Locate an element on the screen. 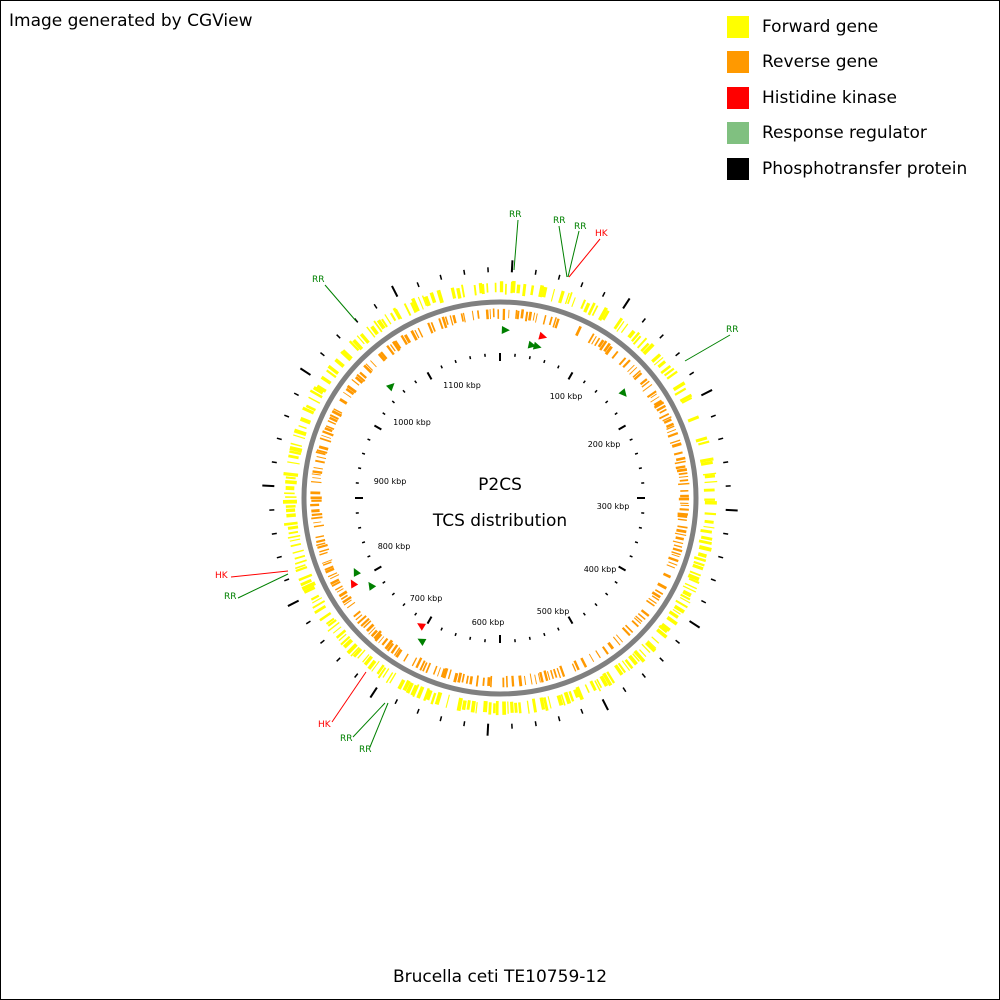 The image size is (1000, 1000). tick-label-900kbp: 900 kbp is located at coordinates (390, 481).